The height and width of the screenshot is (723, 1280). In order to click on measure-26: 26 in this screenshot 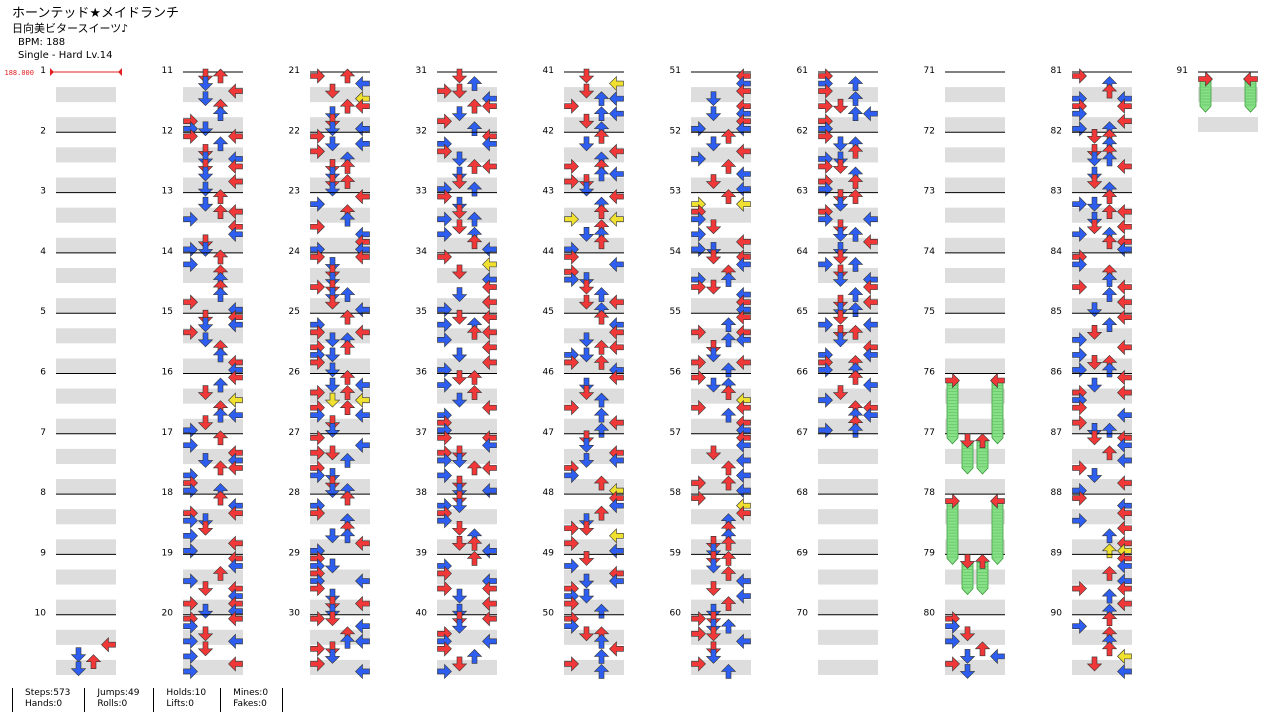, I will do `click(329, 403)`.